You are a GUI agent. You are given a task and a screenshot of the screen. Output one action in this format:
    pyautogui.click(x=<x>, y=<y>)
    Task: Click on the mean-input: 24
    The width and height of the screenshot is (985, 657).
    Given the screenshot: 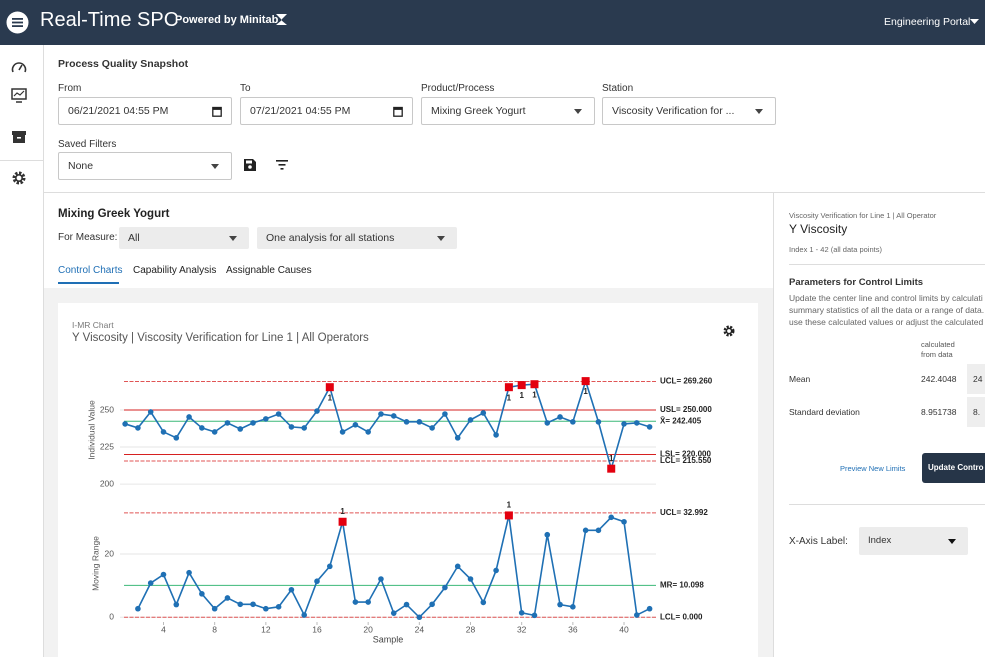 What is the action you would take?
    pyautogui.click(x=976, y=379)
    